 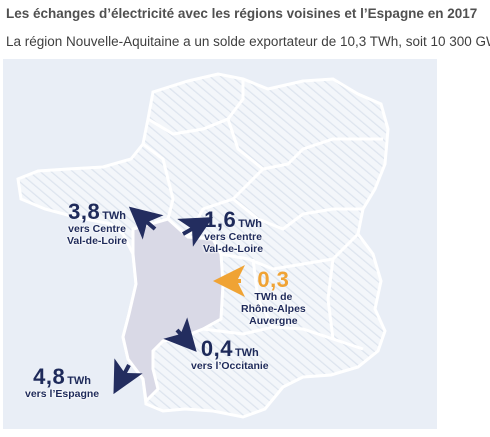 I want to click on flow-label-espagne: 4,8 TWh vers l’Espagne, so click(x=62, y=382).